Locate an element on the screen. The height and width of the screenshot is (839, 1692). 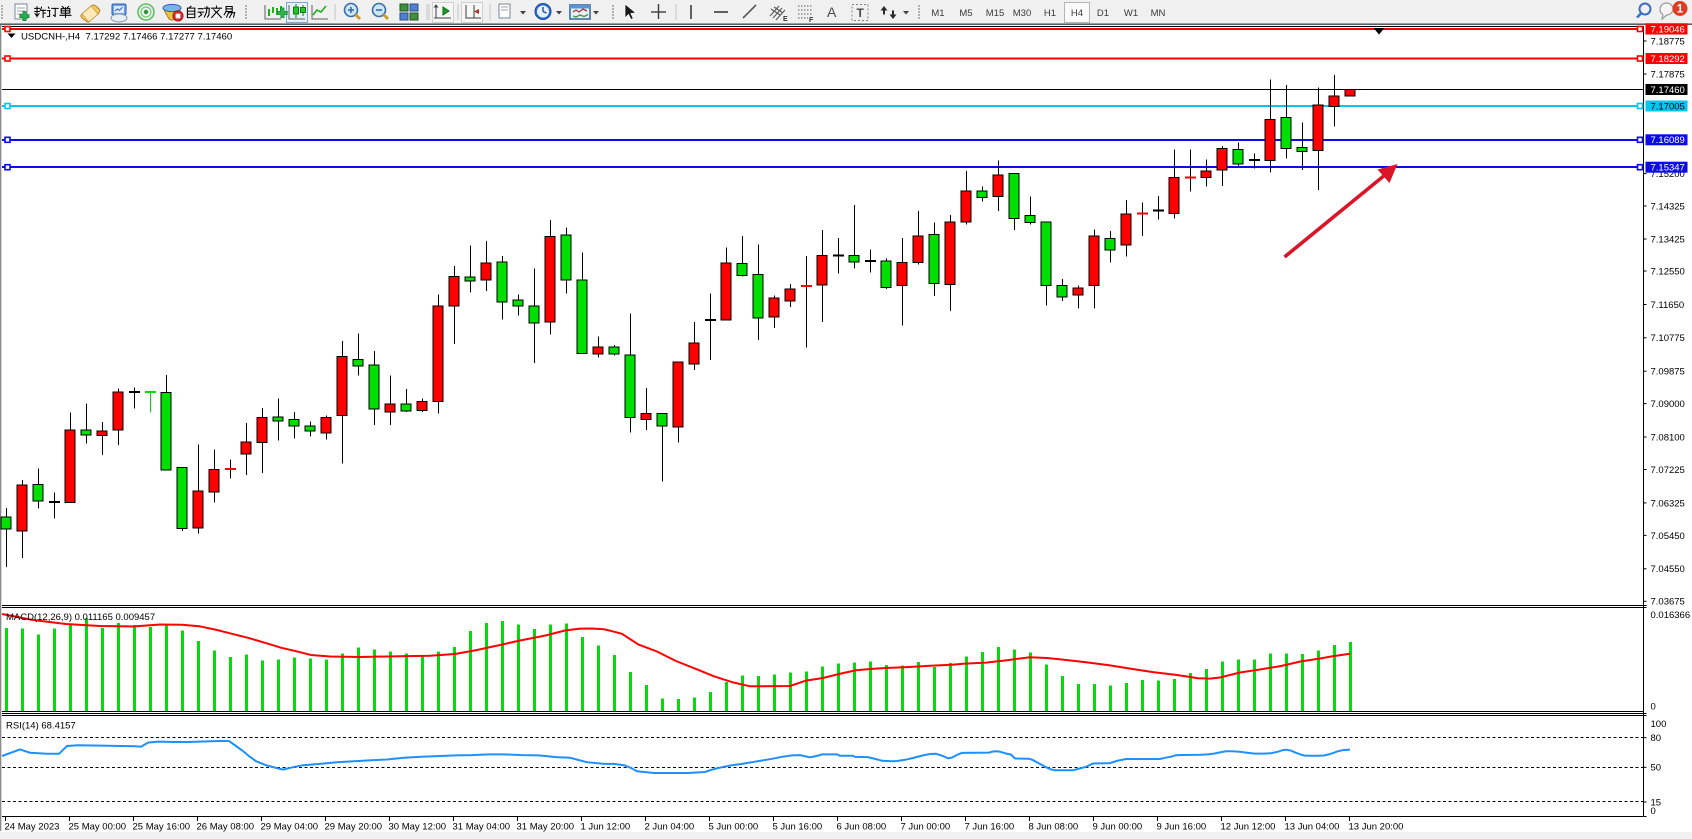
svg-text: 7.05450 is located at coordinates (1668, 536).